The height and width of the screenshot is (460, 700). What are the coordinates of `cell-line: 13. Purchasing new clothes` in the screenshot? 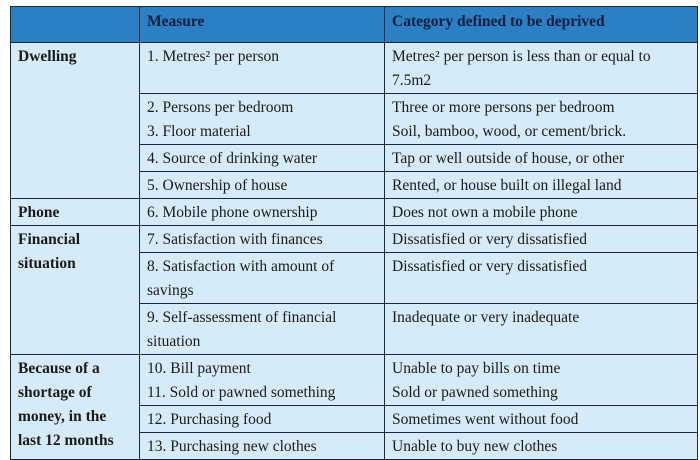 It's located at (232, 446).